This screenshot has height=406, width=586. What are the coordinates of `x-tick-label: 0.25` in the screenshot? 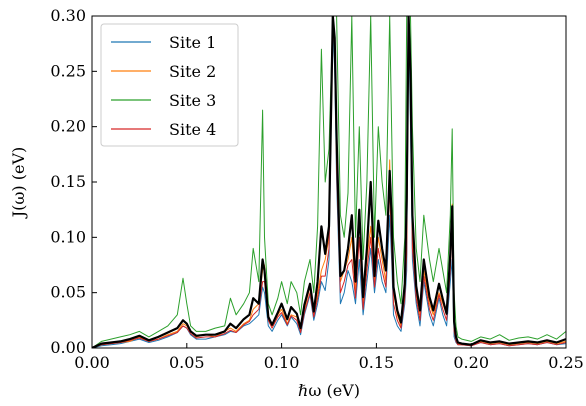 It's located at (566, 362).